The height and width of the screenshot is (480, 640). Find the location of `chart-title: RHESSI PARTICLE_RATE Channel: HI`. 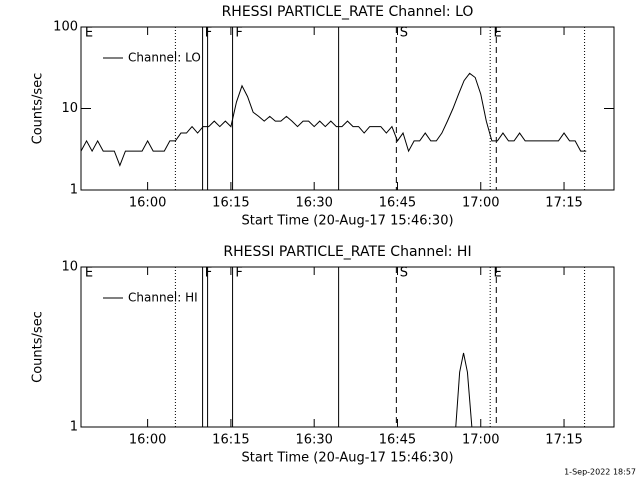

chart-title: RHESSI PARTICLE_RATE Channel: HI is located at coordinates (347, 252).